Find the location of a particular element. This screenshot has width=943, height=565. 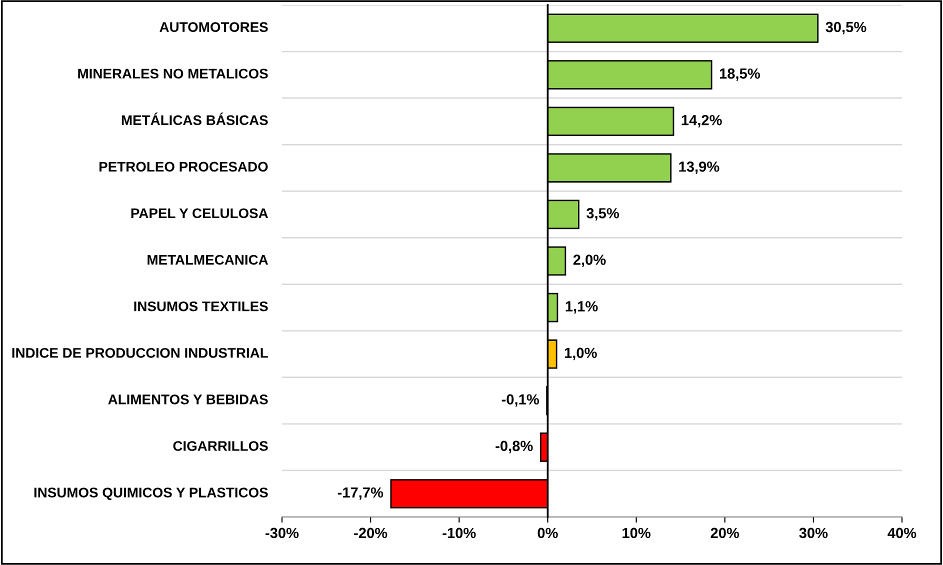

x-tick-label: -30% is located at coordinates (282, 533).